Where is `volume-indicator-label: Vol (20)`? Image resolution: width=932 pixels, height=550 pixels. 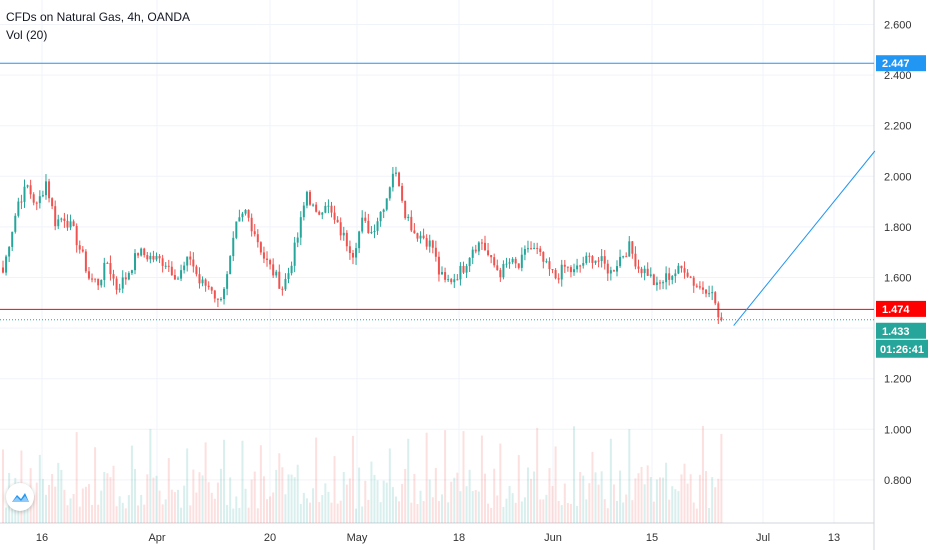
volume-indicator-label: Vol (20) is located at coordinates (27, 35).